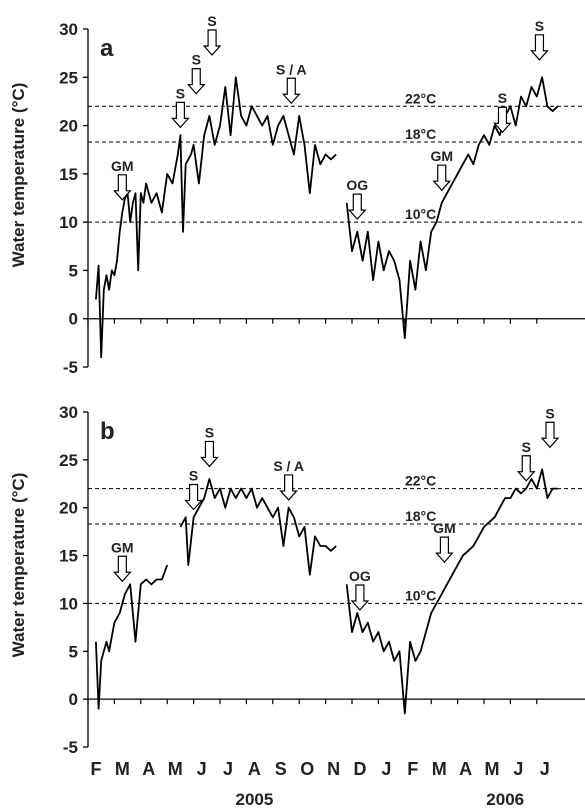  Describe the element at coordinates (281, 769) in the screenshot. I see `month-label: S` at that location.